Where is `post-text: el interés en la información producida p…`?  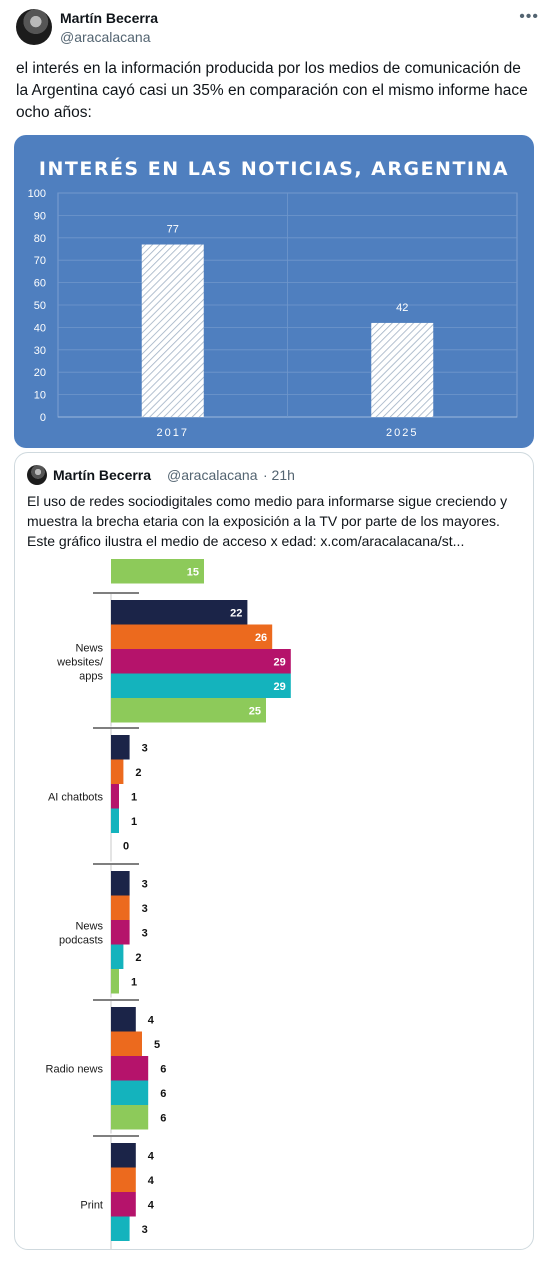
post-text: el interés en la información producida p… is located at coordinates (272, 90).